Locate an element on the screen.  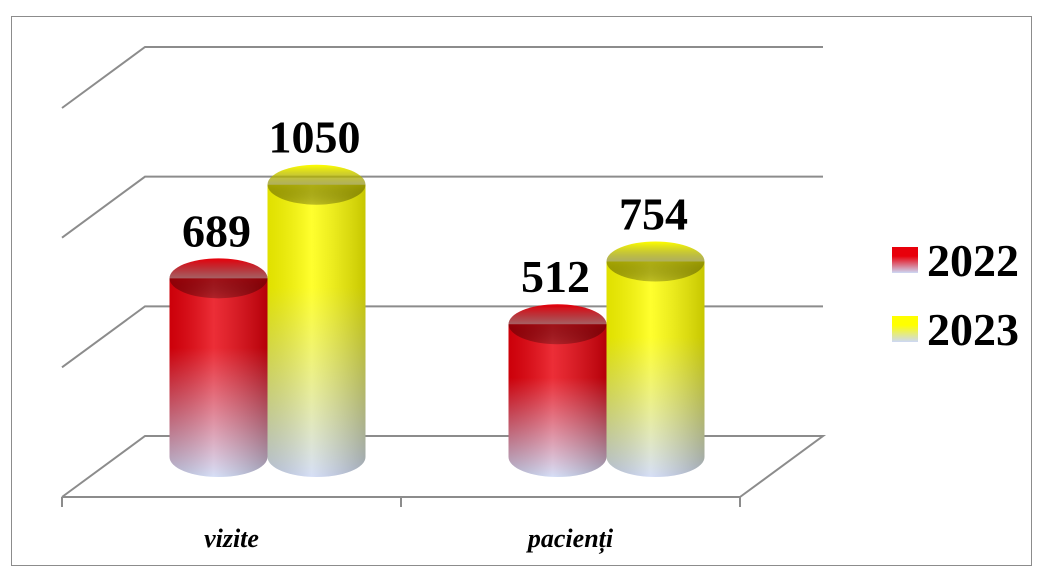
data-label-pacienți-2022: 512 is located at coordinates (555, 276).